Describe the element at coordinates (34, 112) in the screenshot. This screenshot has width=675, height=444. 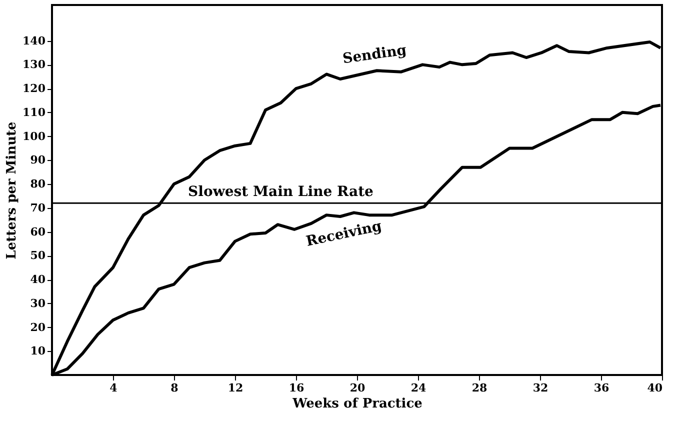
I see `y-tick-label: 110` at that location.